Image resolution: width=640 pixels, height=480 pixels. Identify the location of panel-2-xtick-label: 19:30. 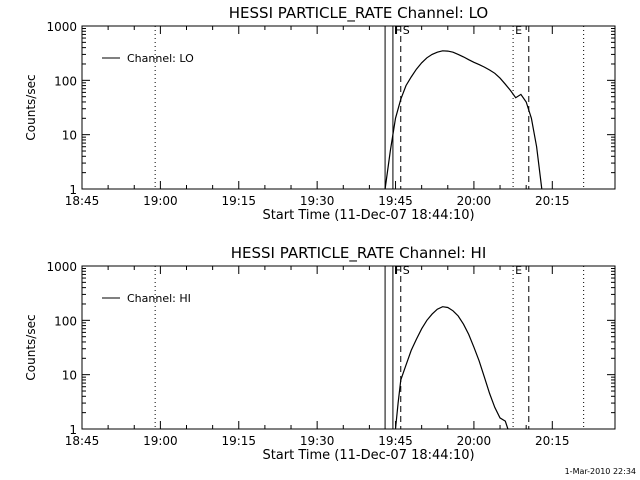
(317, 441).